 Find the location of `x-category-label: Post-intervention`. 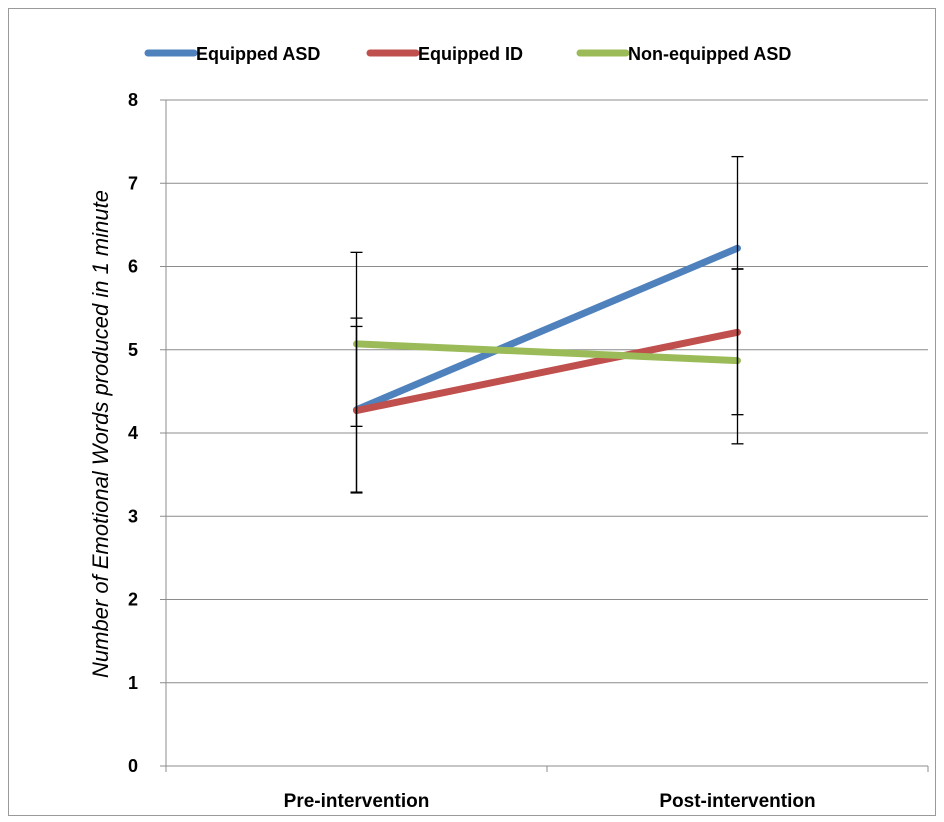

x-category-label: Post-intervention is located at coordinates (737, 801).